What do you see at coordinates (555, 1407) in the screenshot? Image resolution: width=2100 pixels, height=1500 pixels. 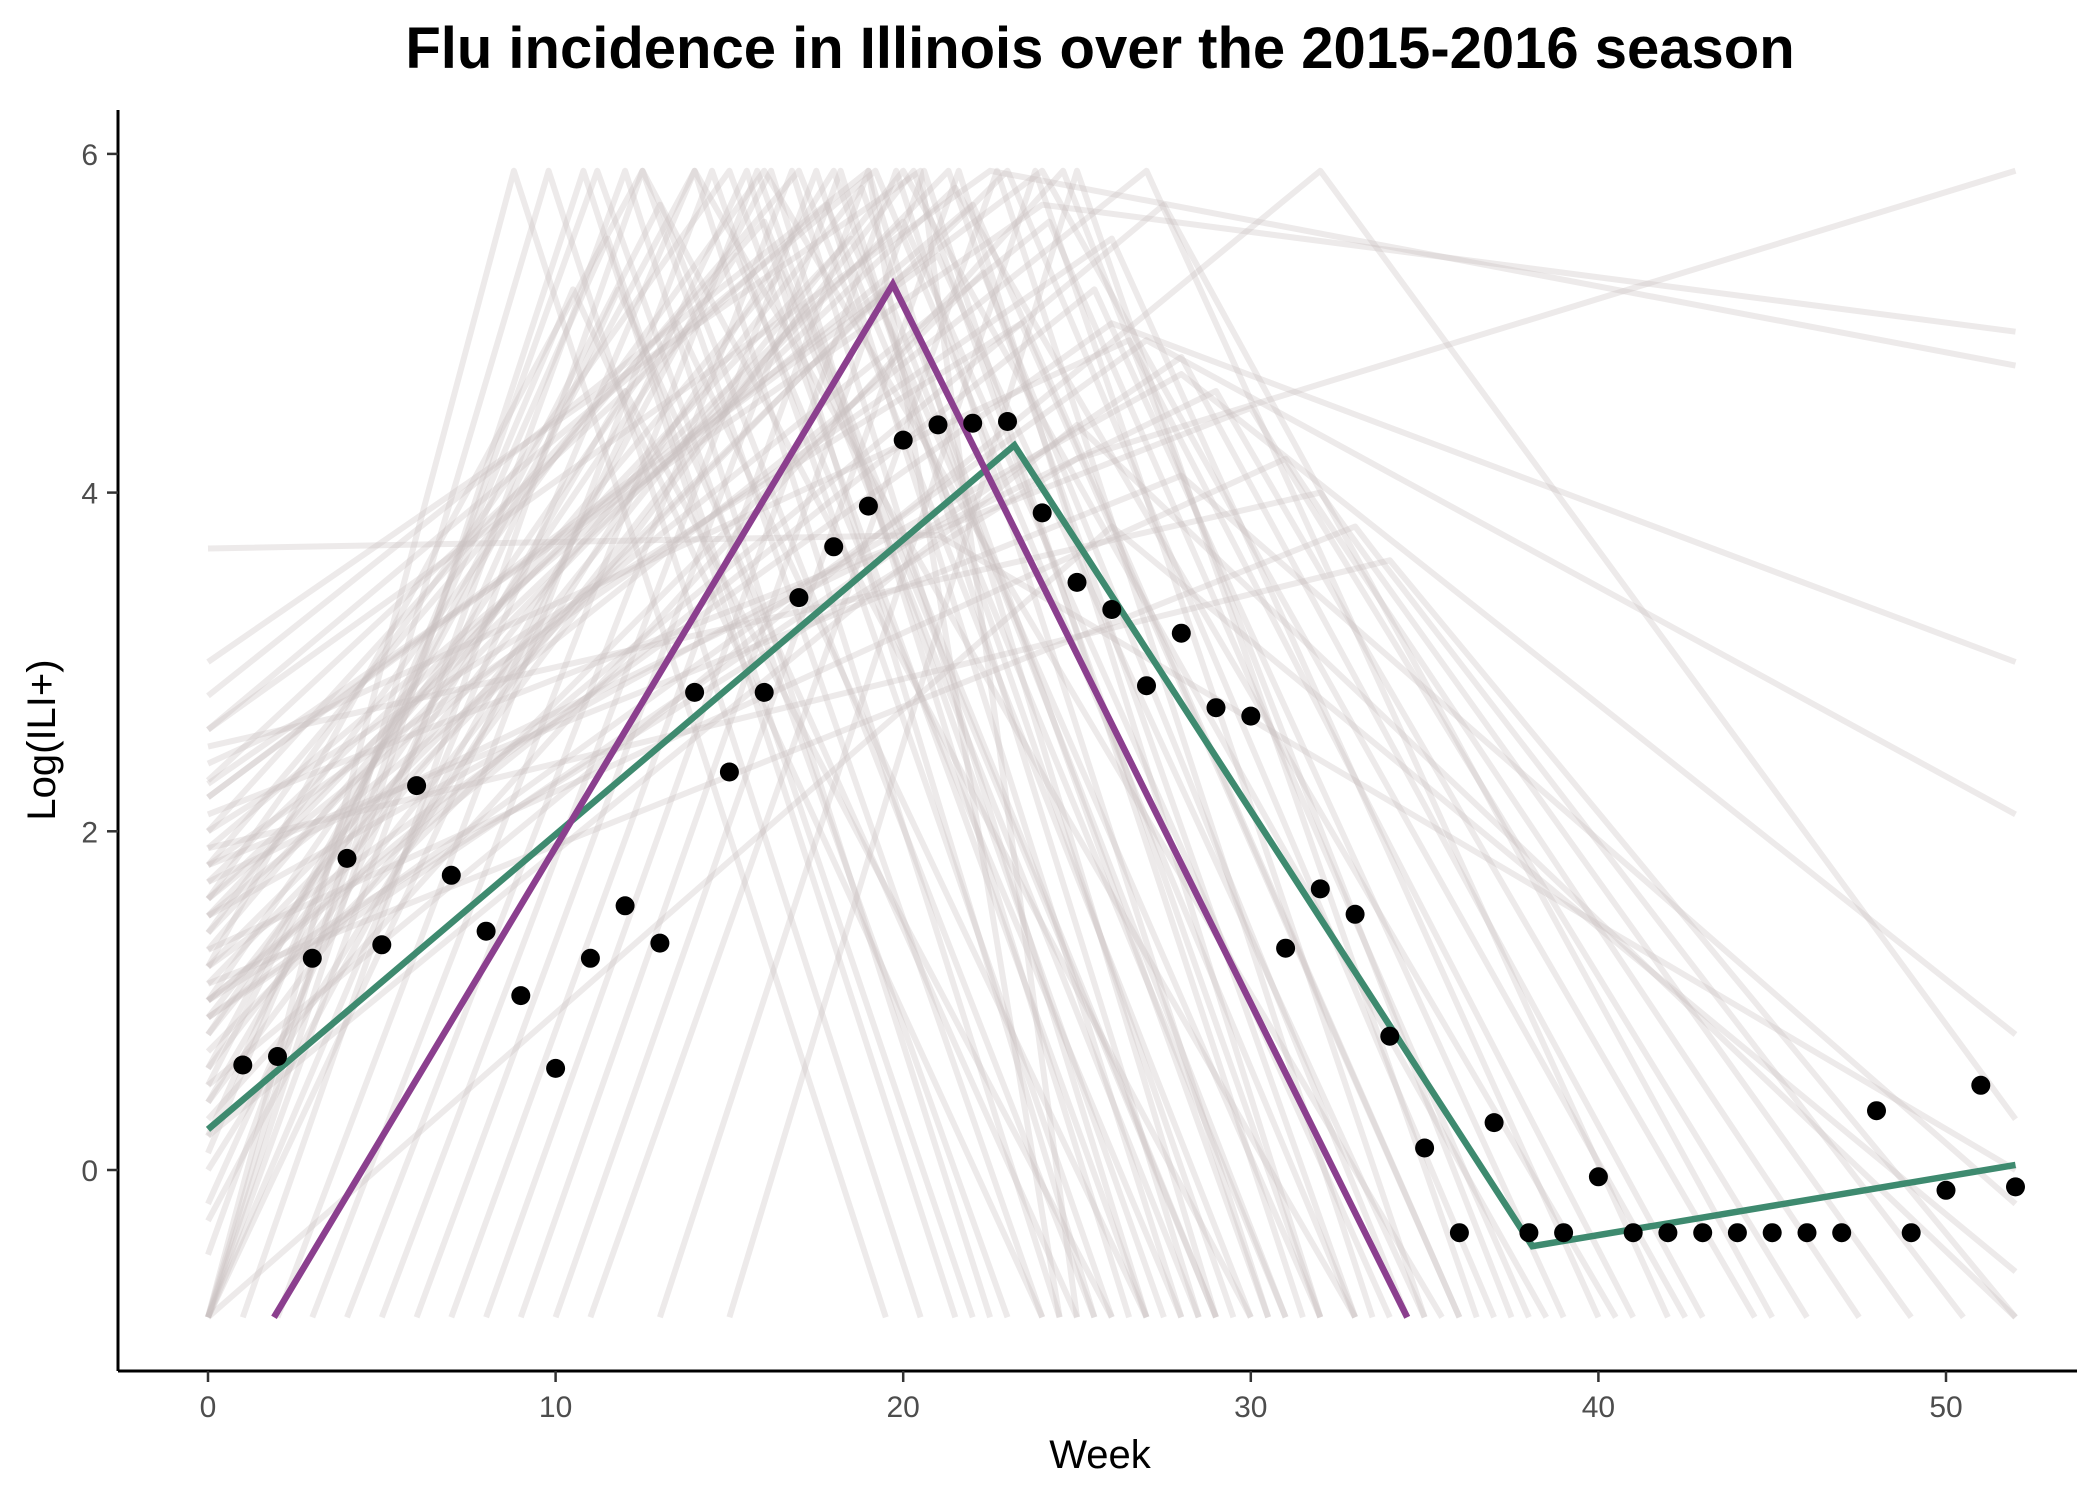 I see `x-tick-label: 10` at bounding box center [555, 1407].